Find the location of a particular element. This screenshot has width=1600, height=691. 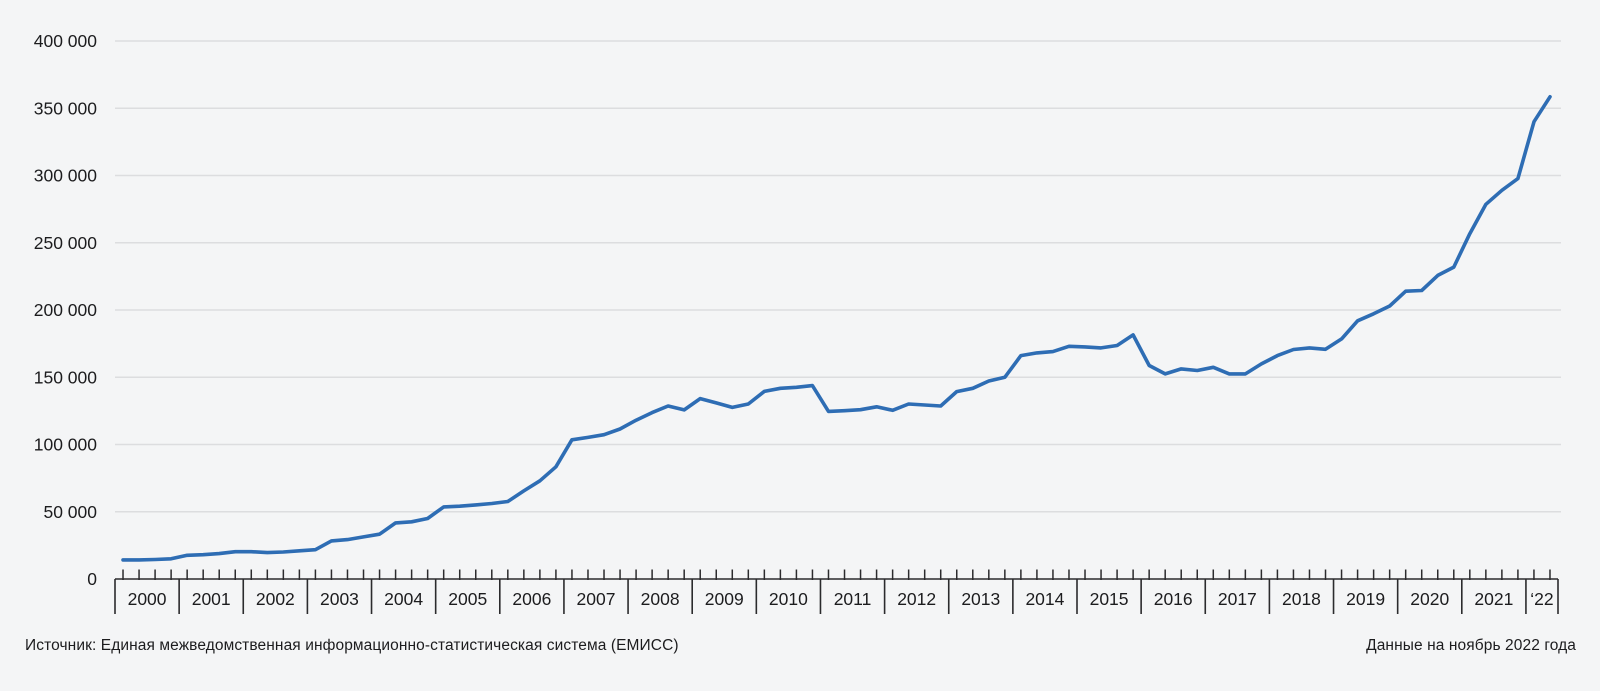

year-label: 2010 is located at coordinates (788, 599).